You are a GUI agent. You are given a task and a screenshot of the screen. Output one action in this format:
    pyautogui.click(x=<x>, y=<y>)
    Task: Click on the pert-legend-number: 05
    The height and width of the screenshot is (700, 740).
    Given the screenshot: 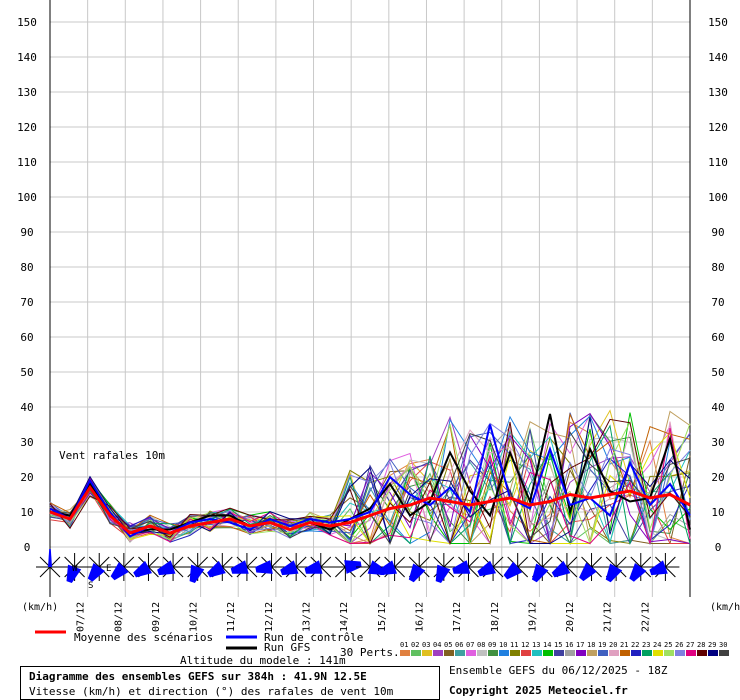 What is the action you would take?
    pyautogui.click(x=448, y=645)
    